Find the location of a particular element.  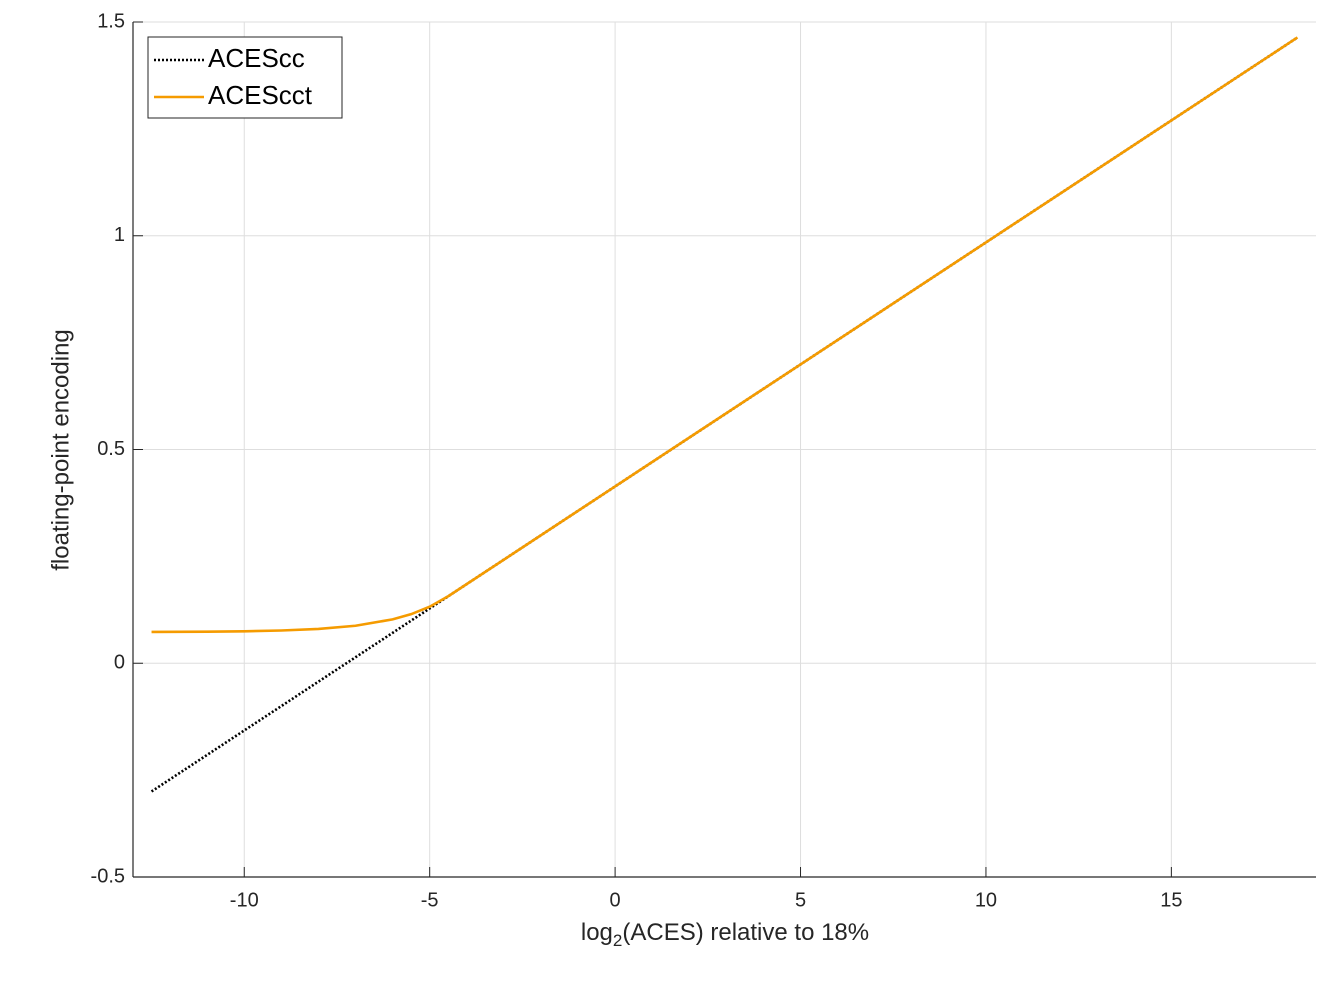

y-tick-label: 0.5 is located at coordinates (111, 449).